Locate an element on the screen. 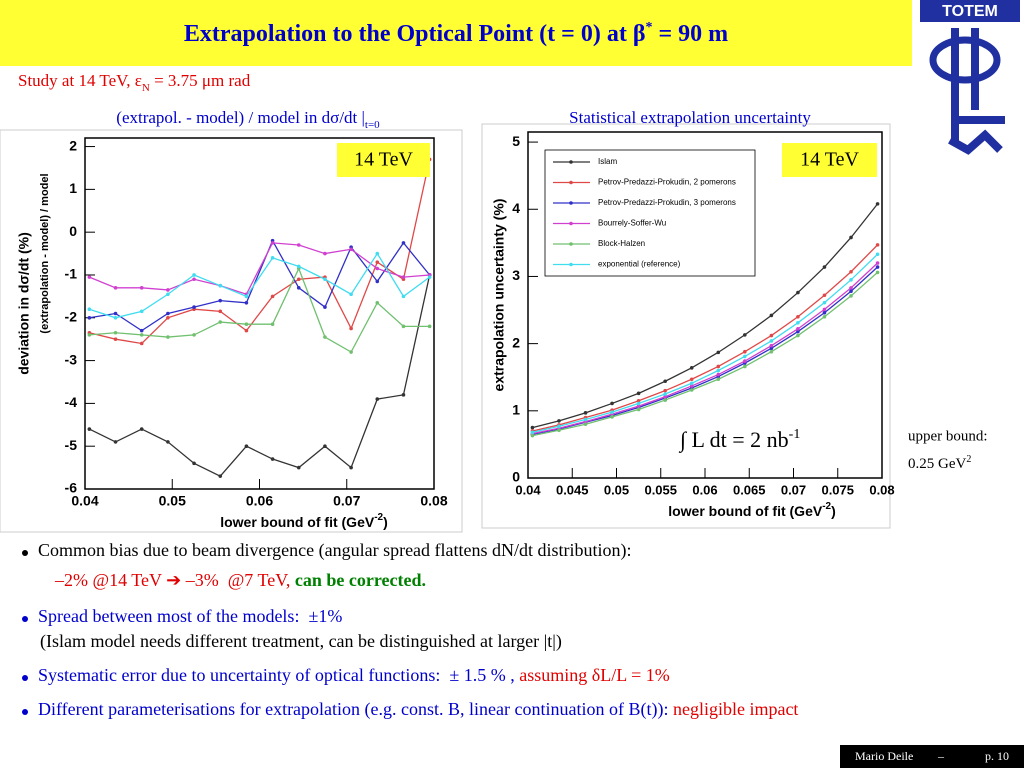  y-tick-label: 0 is located at coordinates (516, 477).